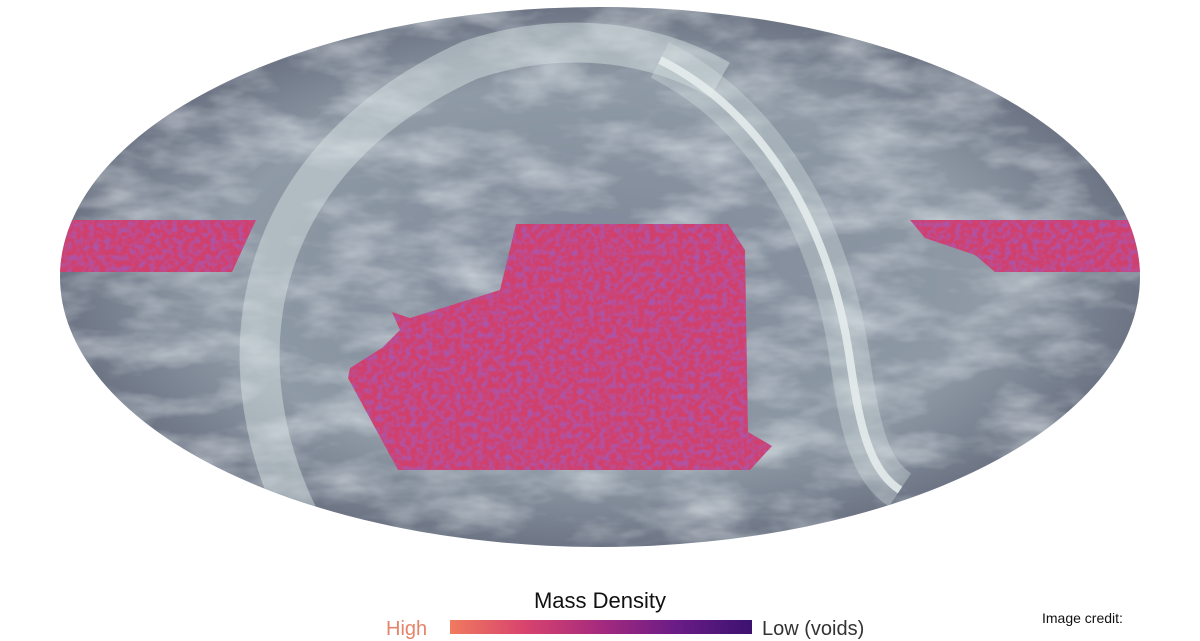  Describe the element at coordinates (1025, 246) in the screenshot. I see `mass-map-right` at that location.